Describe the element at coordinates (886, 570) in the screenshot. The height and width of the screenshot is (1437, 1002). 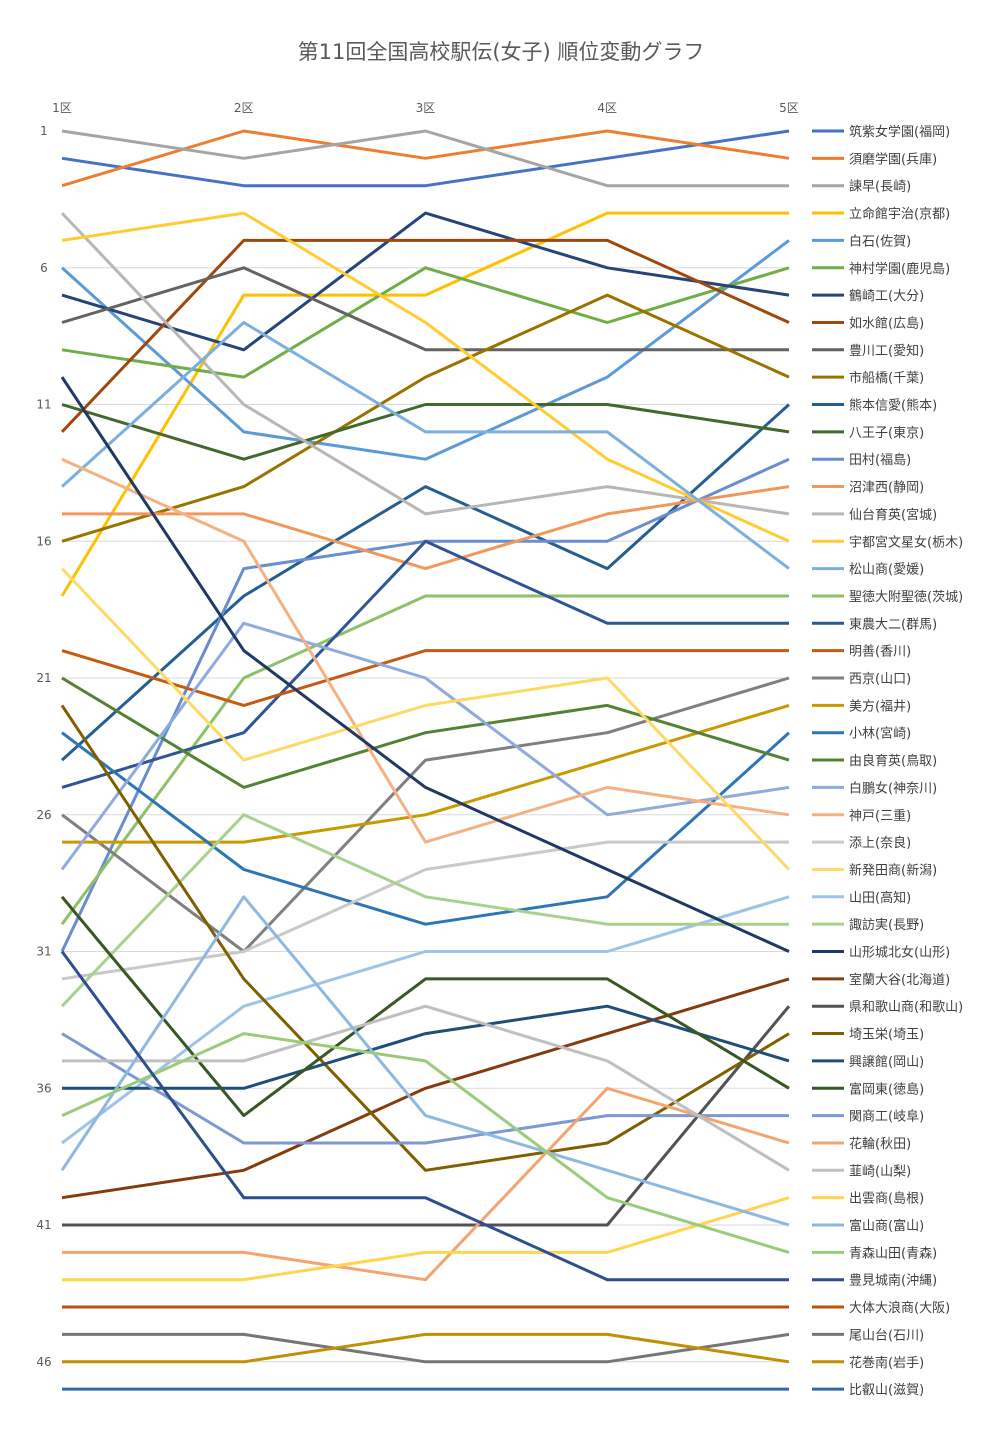
I see `legend-label: 松山商(愛媛)` at that location.